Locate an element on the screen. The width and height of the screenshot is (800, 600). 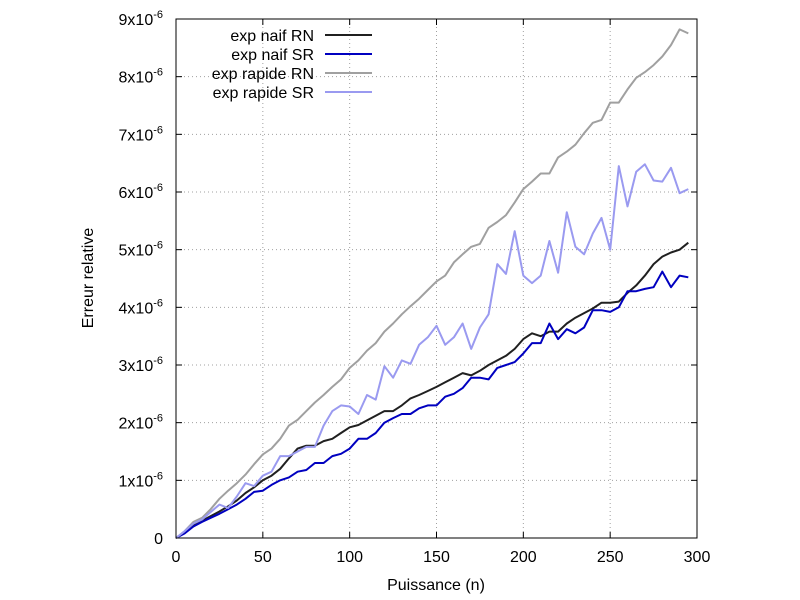
x-axis-label: Puissance (n) is located at coordinates (436, 585).